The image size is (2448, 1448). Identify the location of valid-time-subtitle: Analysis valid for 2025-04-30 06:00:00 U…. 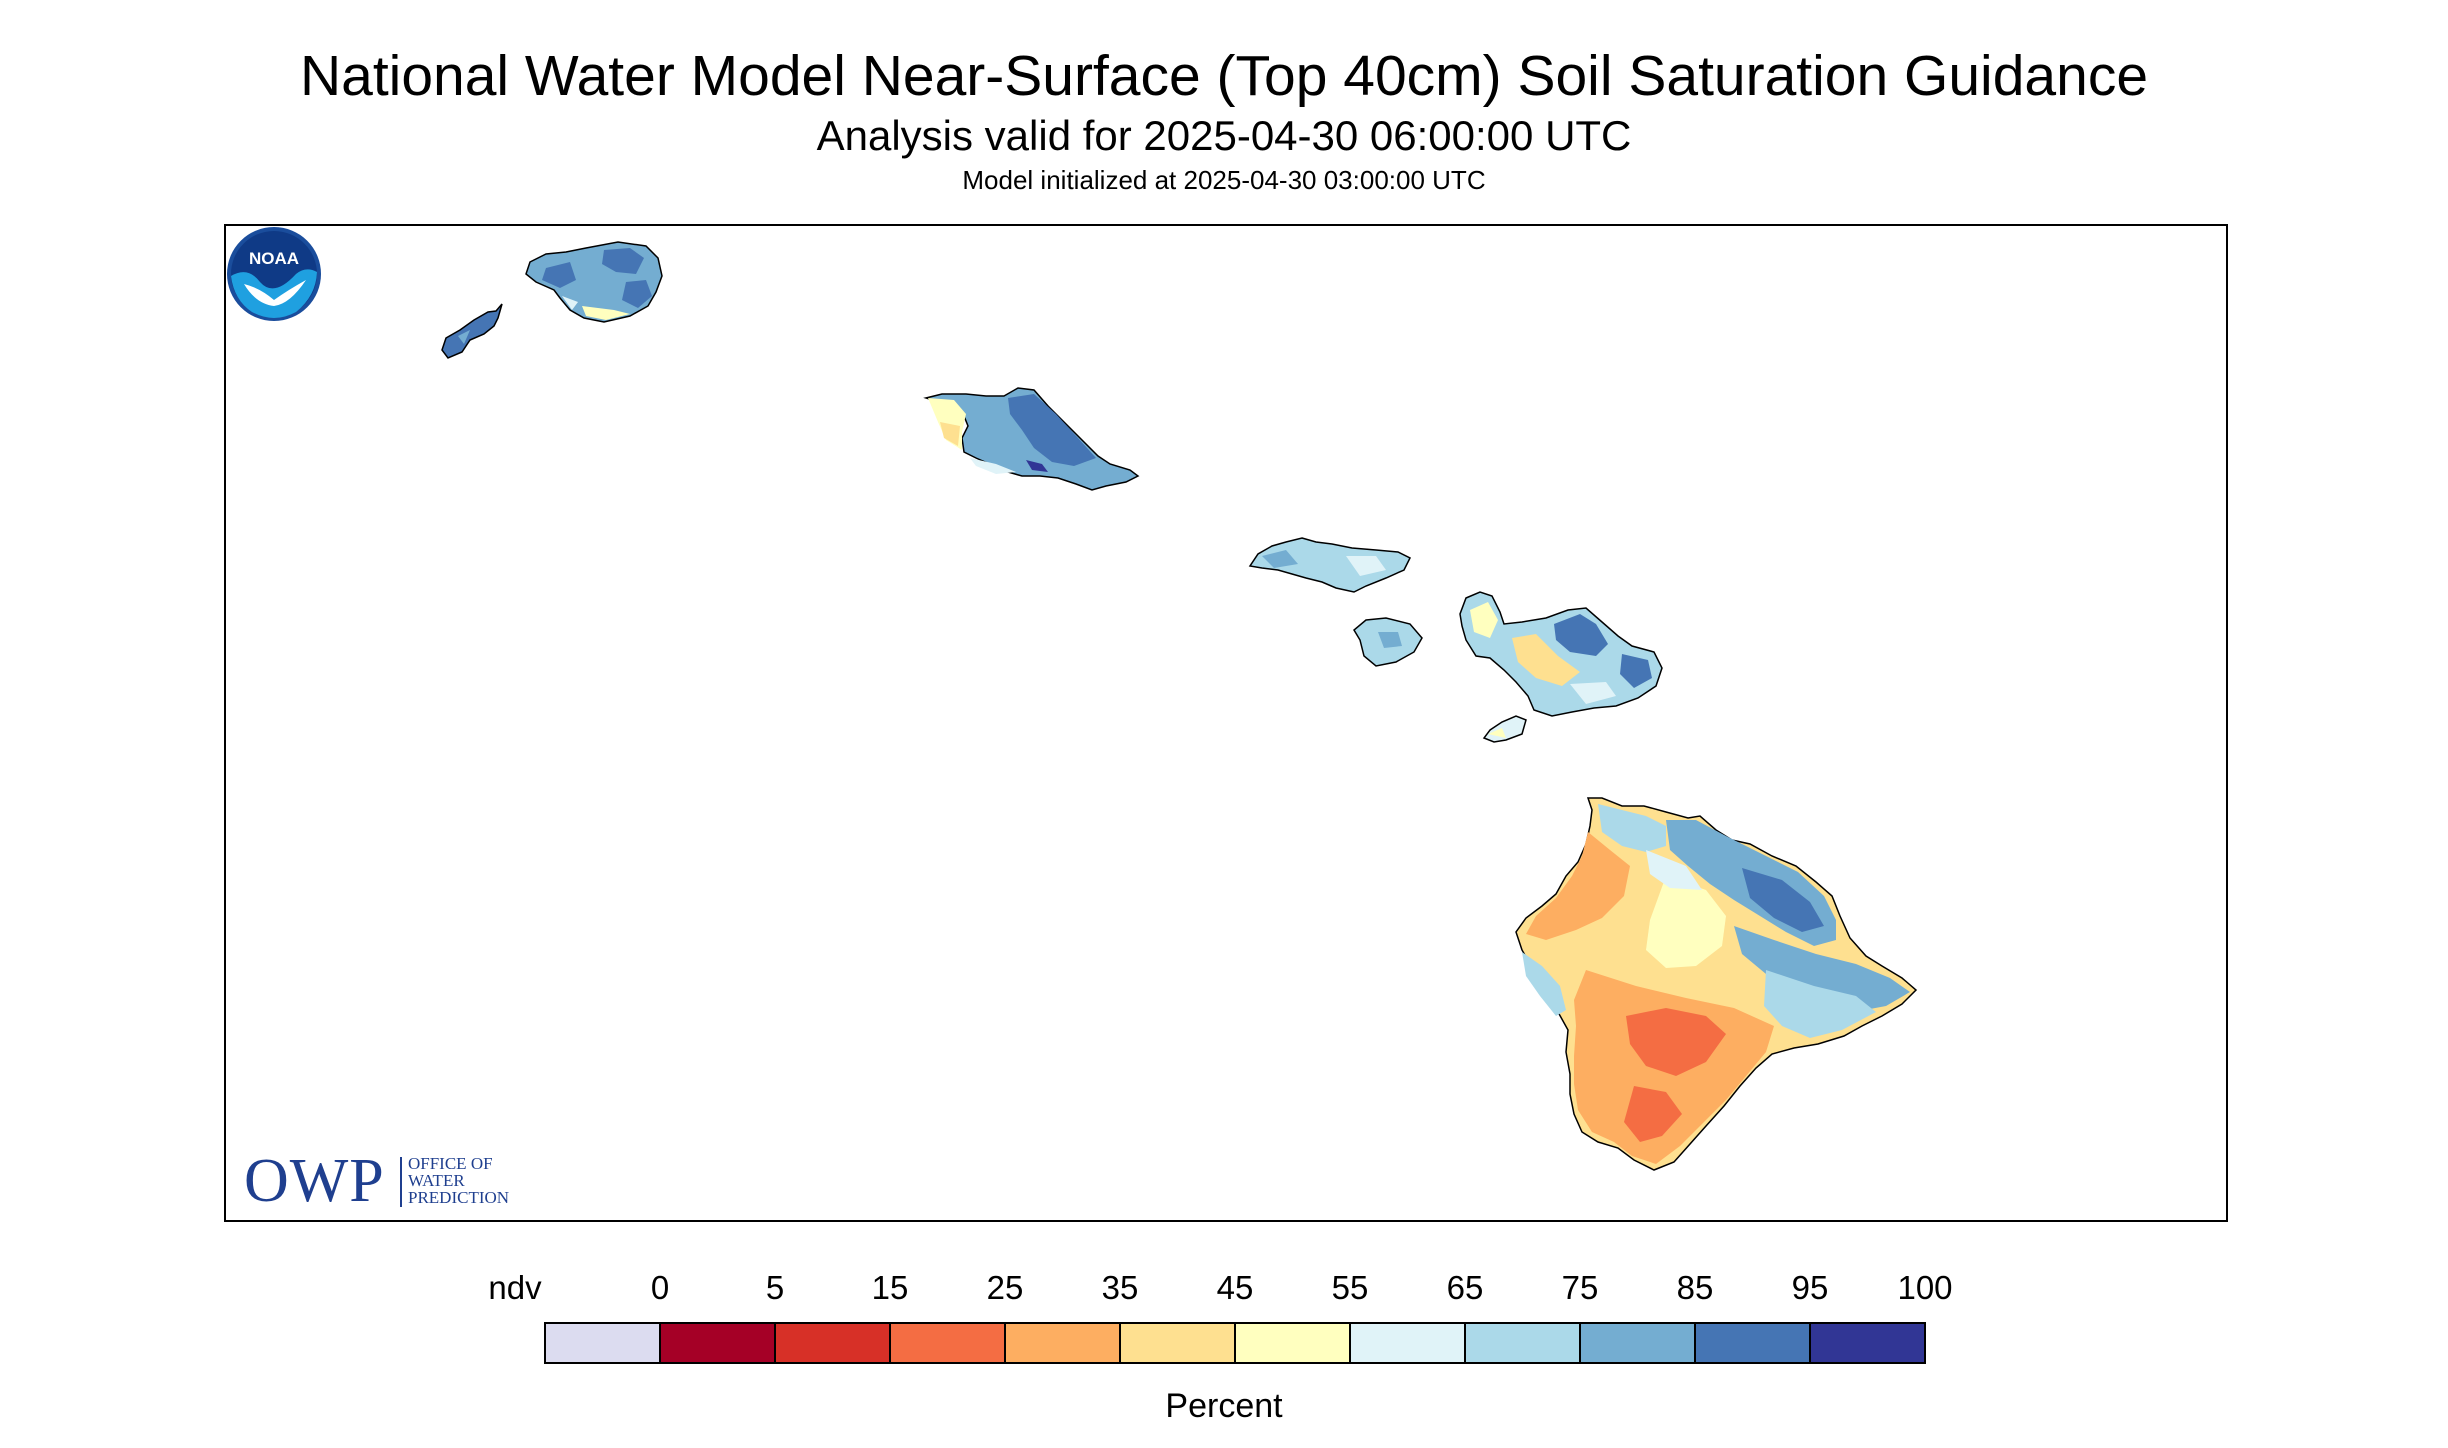
(1224, 135).